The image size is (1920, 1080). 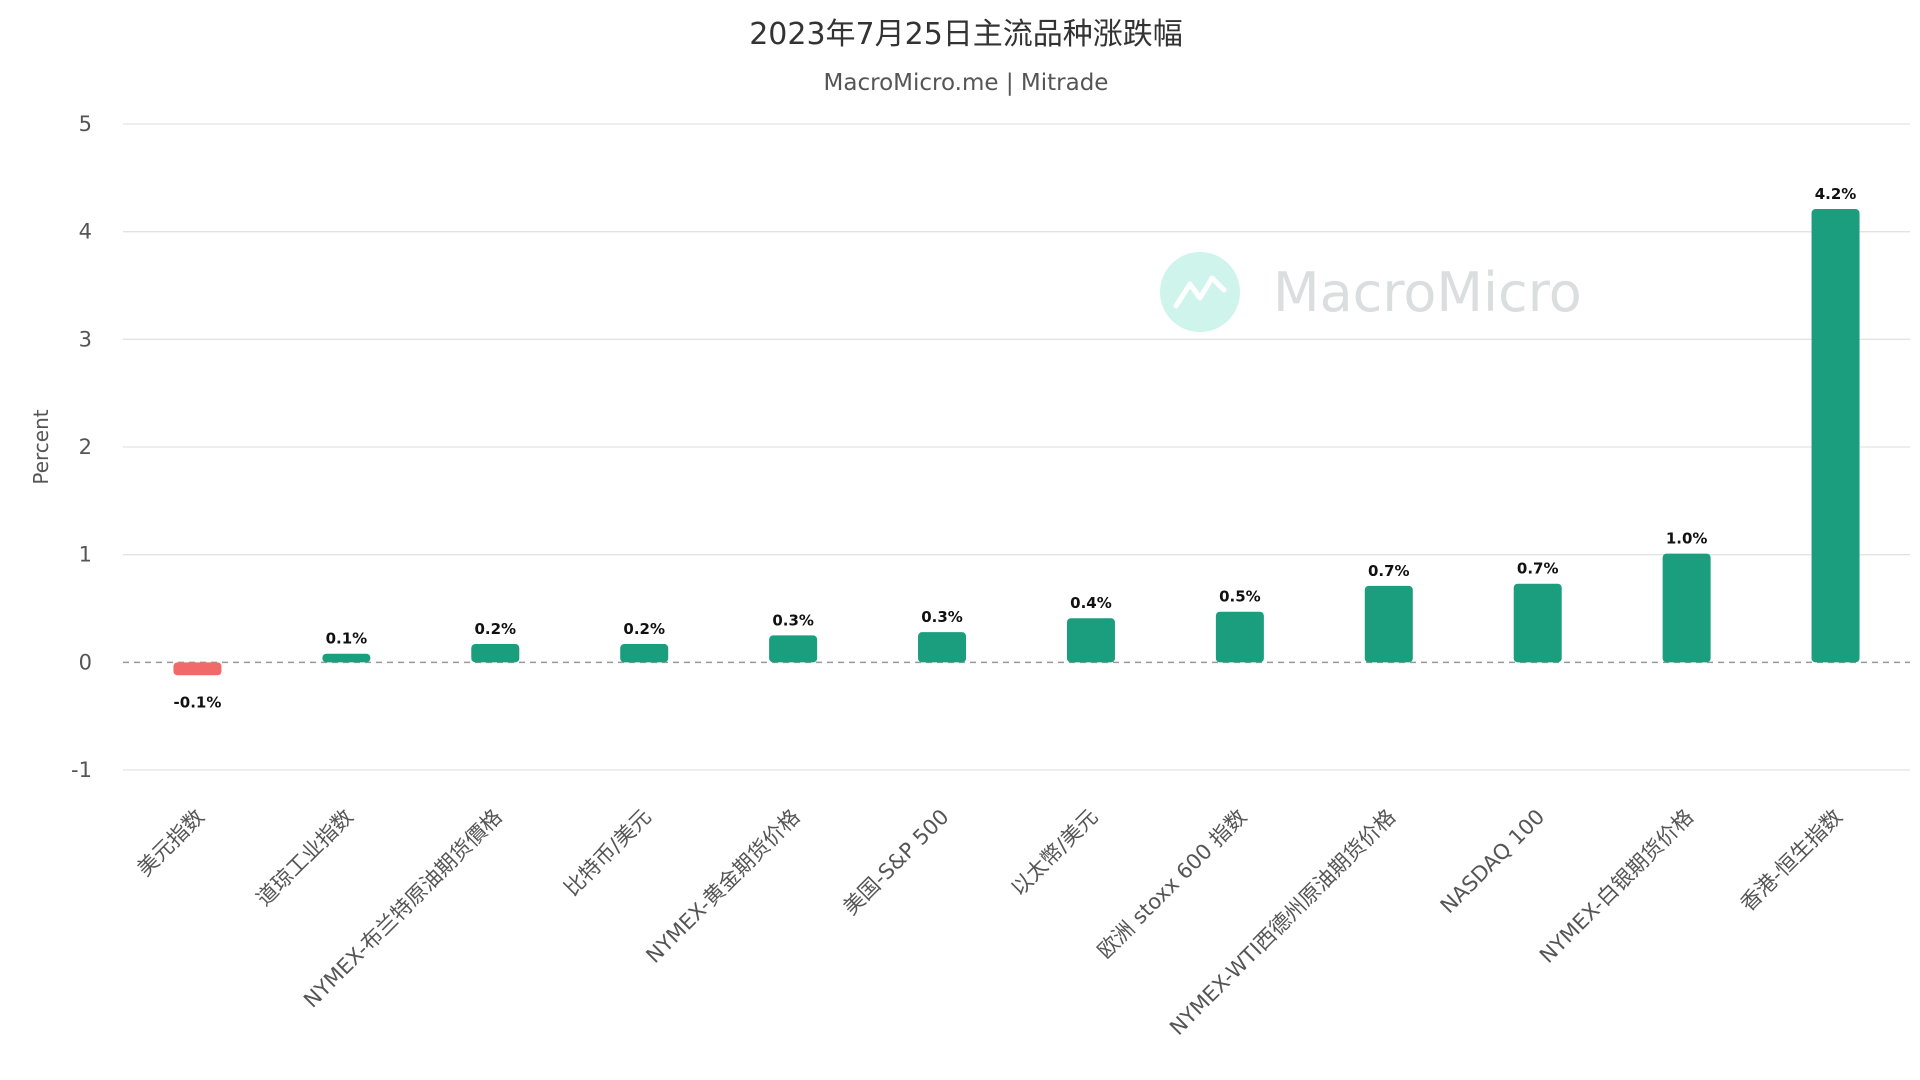 I want to click on data-label: 1.0%, so click(x=1687, y=539).